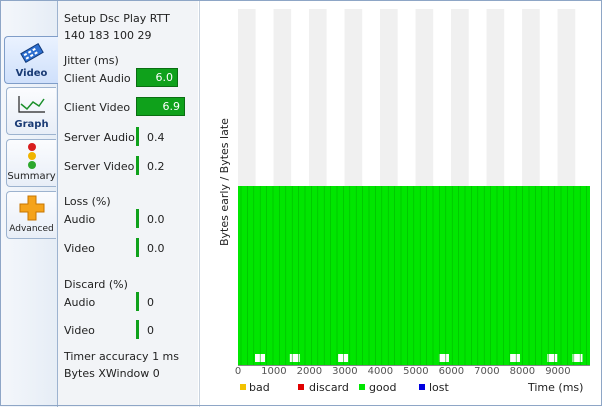 This screenshot has width=603, height=407. What do you see at coordinates (556, 387) in the screenshot?
I see `x-axis-label: Time (ms)` at bounding box center [556, 387].